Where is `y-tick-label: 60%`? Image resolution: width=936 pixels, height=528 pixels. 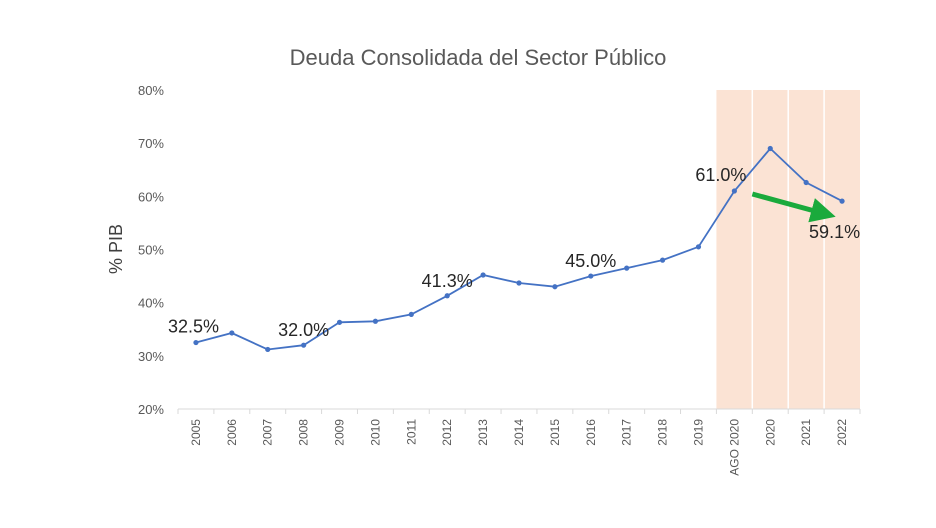
y-tick-label: 60% is located at coordinates (151, 196).